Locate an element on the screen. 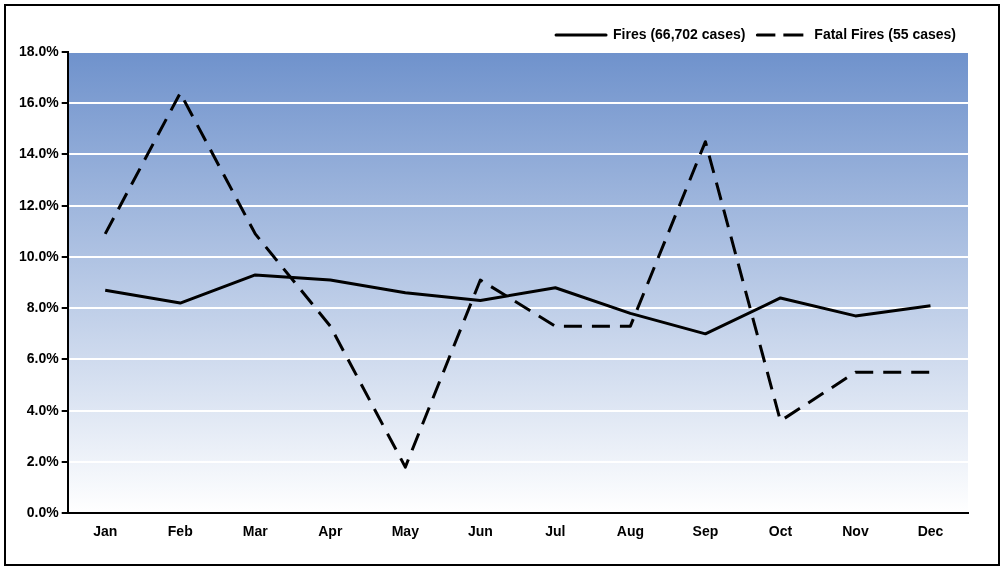 The width and height of the screenshot is (1008, 572). y-tick-label: 8.0% is located at coordinates (43, 307).